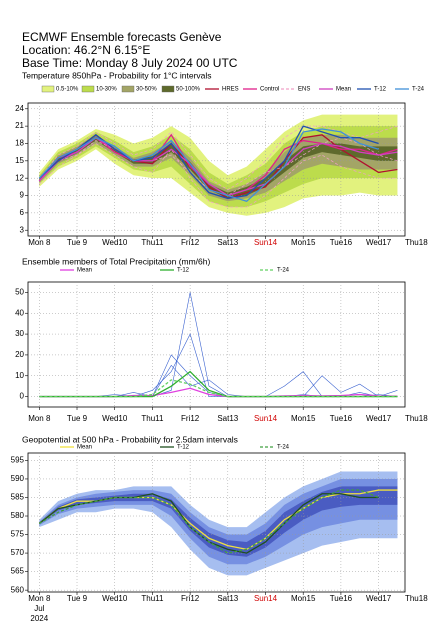 The image size is (440, 621). I want to click on legend-label: HRES, so click(230, 90).